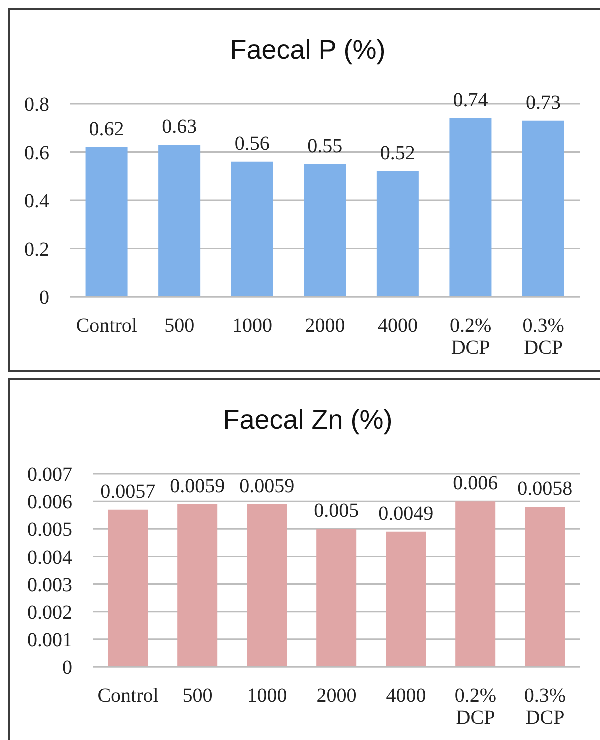 This screenshot has width=600, height=740. I want to click on y-tick-label: 0.007, so click(50, 475).